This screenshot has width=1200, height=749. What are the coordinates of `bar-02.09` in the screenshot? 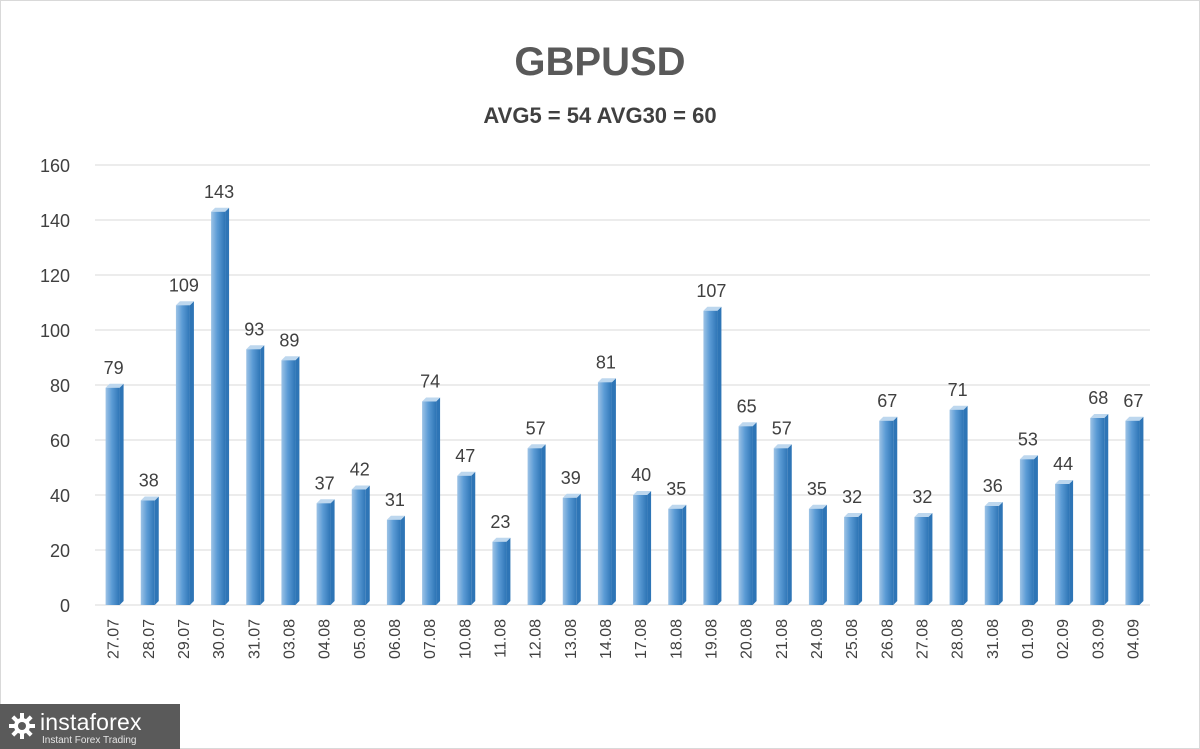 It's located at (1064, 542).